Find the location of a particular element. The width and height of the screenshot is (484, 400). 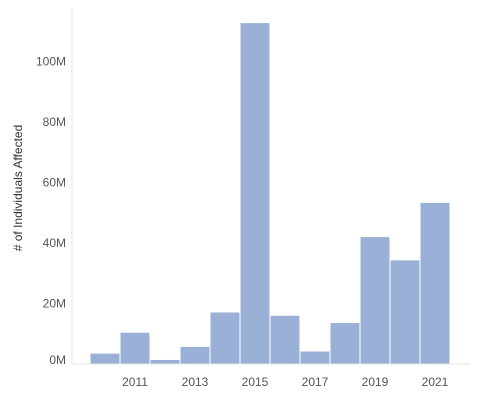

bar-2013 is located at coordinates (195, 355).